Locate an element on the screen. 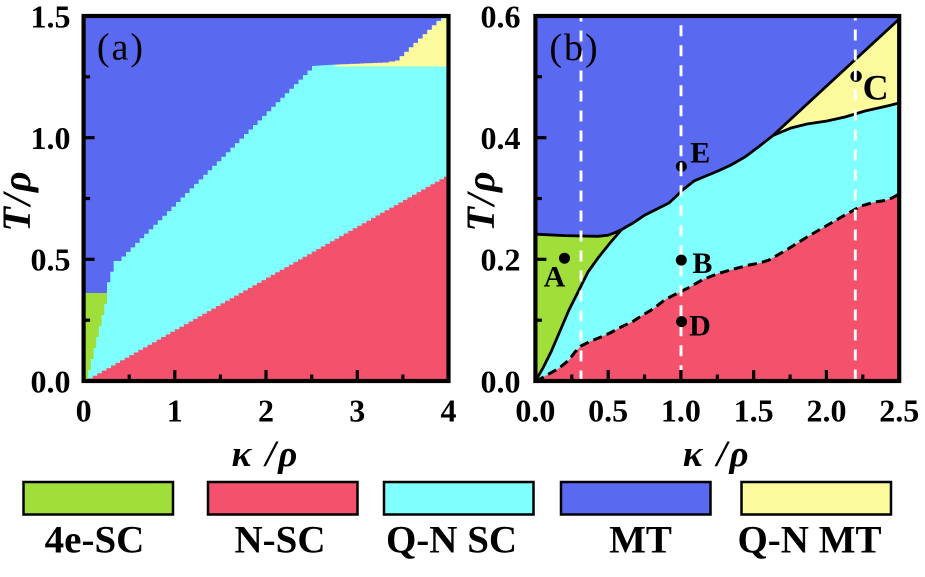 The image size is (925, 577). svg-text: 1 is located at coordinates (175, 411).